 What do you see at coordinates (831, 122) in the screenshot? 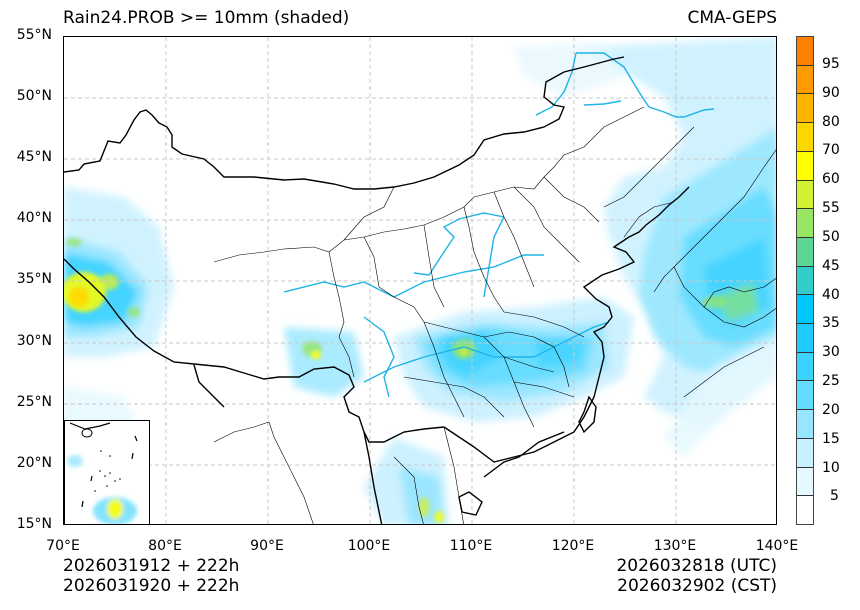
I see `colorbar-label-80: 80` at bounding box center [831, 122].